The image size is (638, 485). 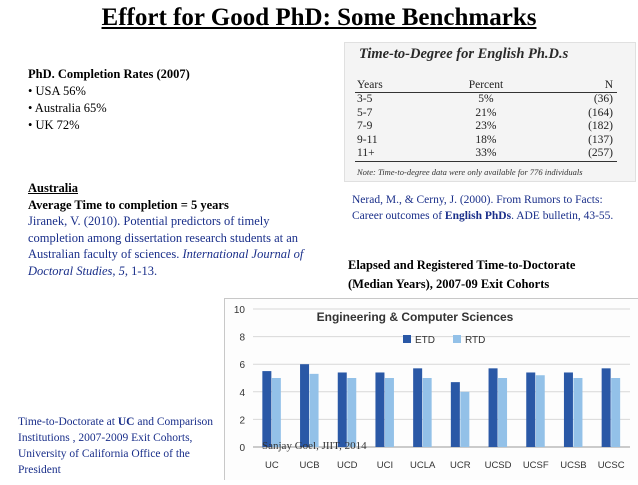 What do you see at coordinates (242, 393) in the screenshot?
I see `y-tick-label: 4` at bounding box center [242, 393].